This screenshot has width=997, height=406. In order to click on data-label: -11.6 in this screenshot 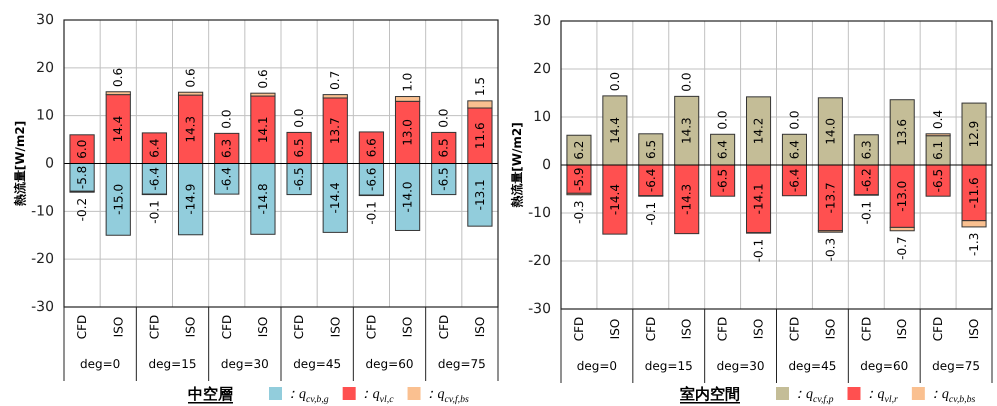, I will do `click(974, 192)`.